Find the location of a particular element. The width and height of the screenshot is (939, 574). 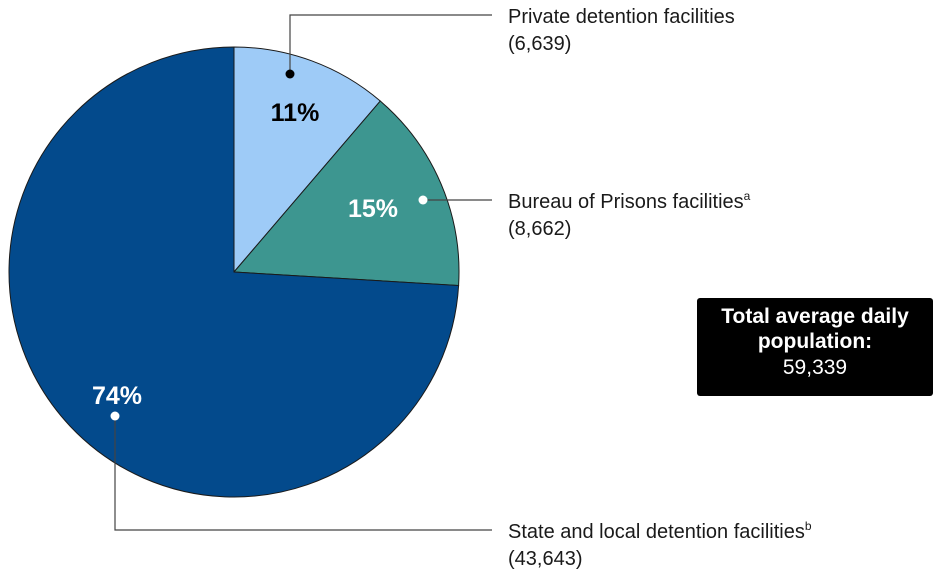

total-title: Total average daily population: is located at coordinates (815, 329).